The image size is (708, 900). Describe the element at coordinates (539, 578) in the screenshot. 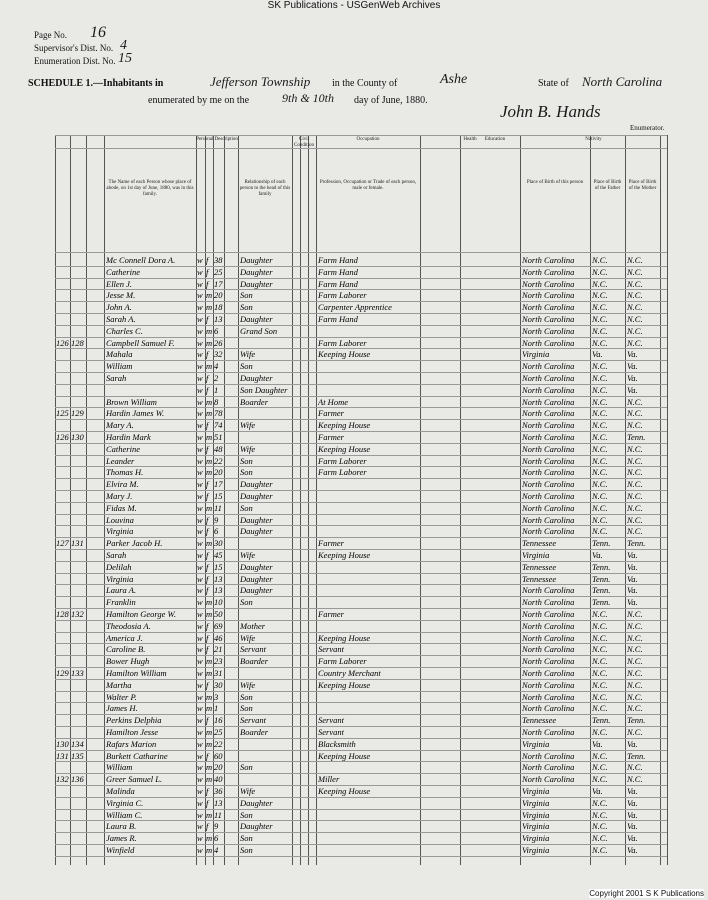

I see `cell: Tennessee` at that location.